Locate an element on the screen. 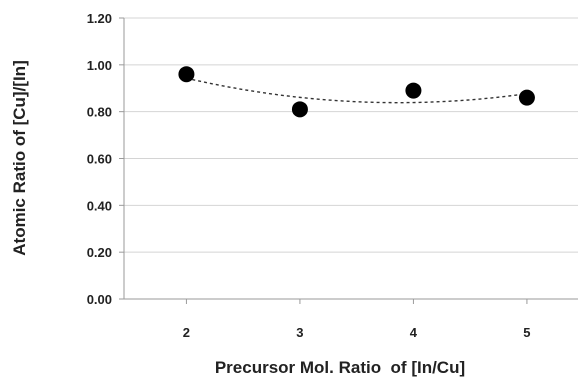 The image size is (580, 381). y-tick-labels: 0.00 0.20 0.40 0.60 0.80 1.00 1.20 is located at coordinates (105, 159).